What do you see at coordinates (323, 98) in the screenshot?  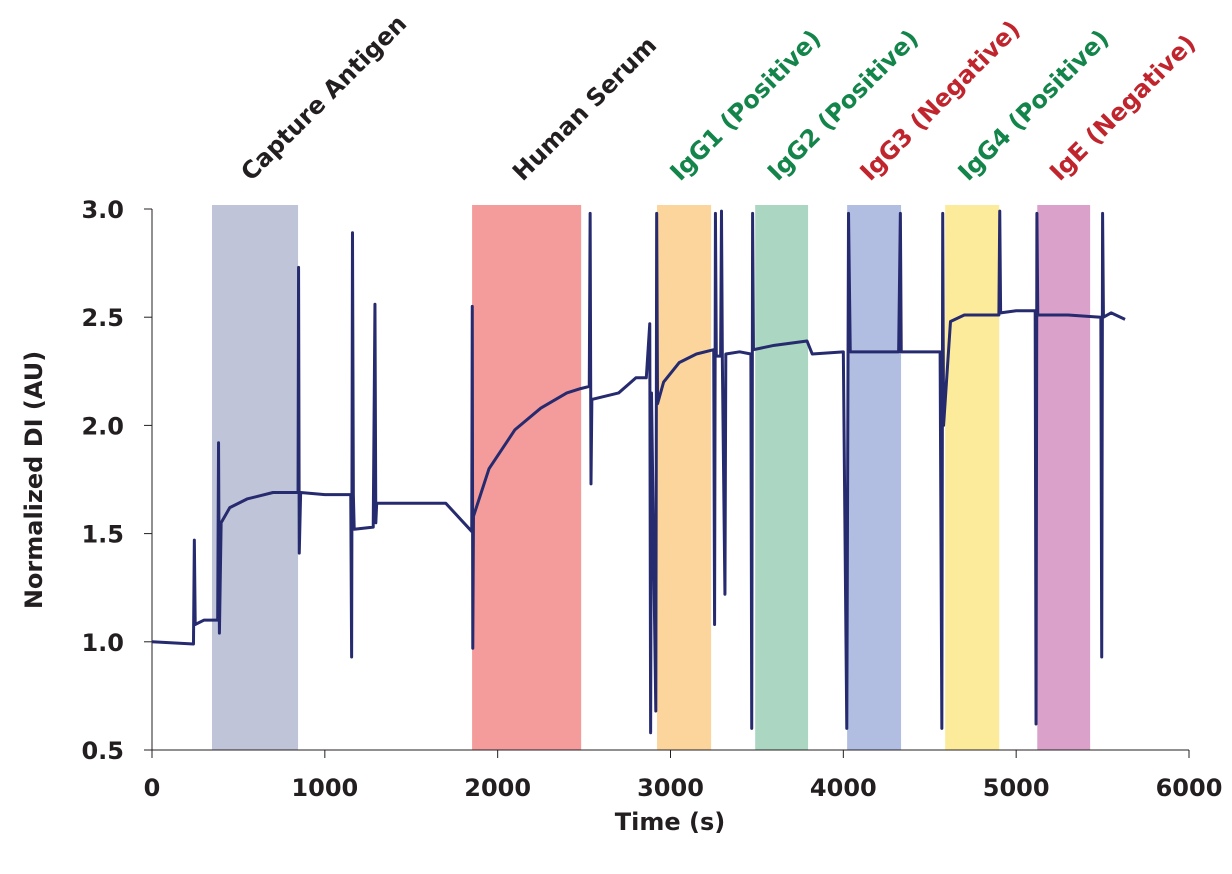 I see `band-label: Capture Antigen` at bounding box center [323, 98].